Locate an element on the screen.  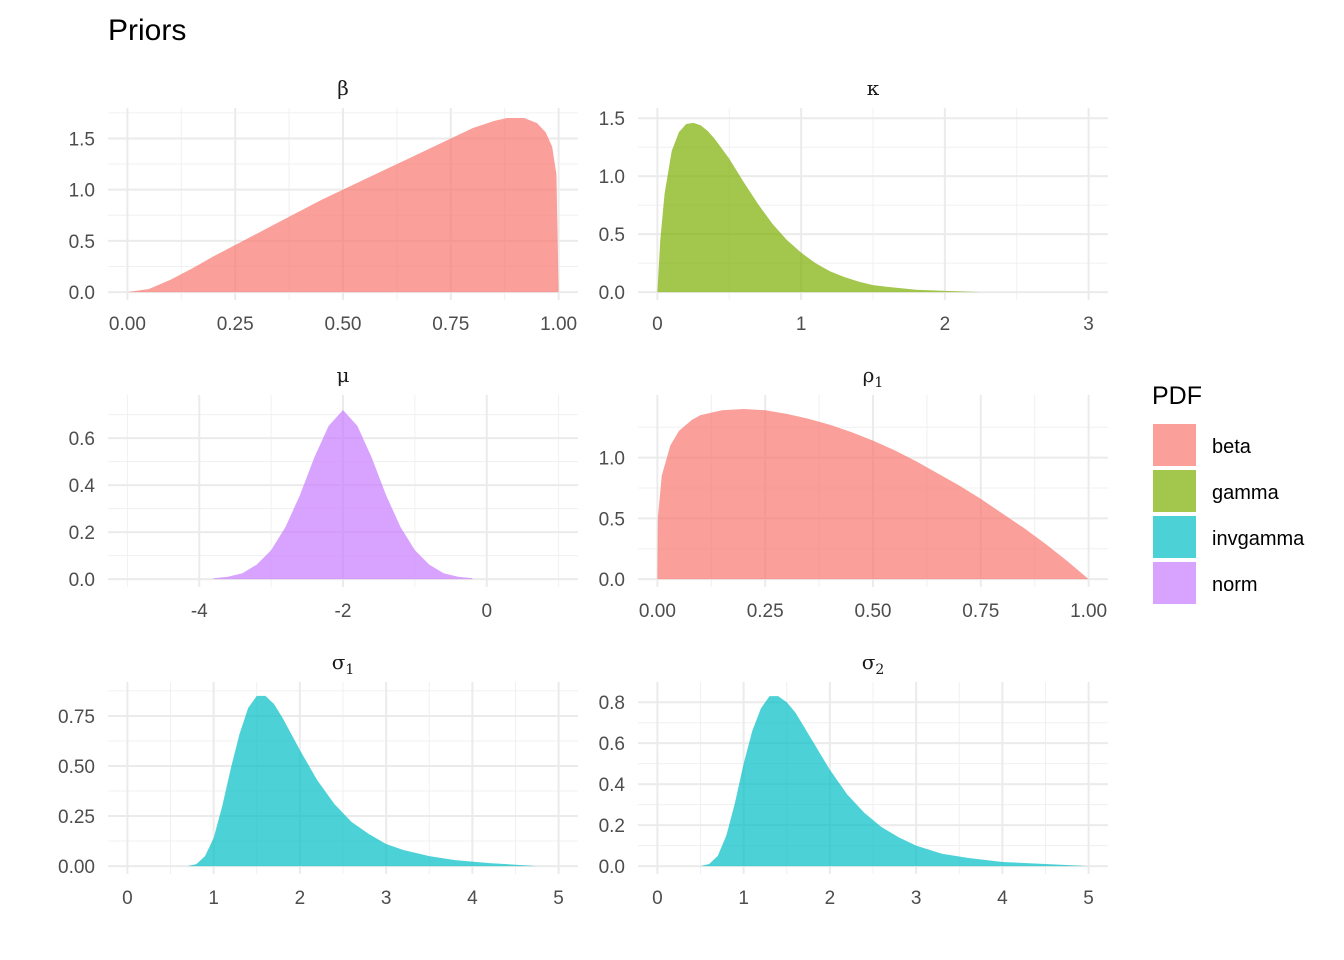
y-tick-label: 0.25 is located at coordinates (76, 817).